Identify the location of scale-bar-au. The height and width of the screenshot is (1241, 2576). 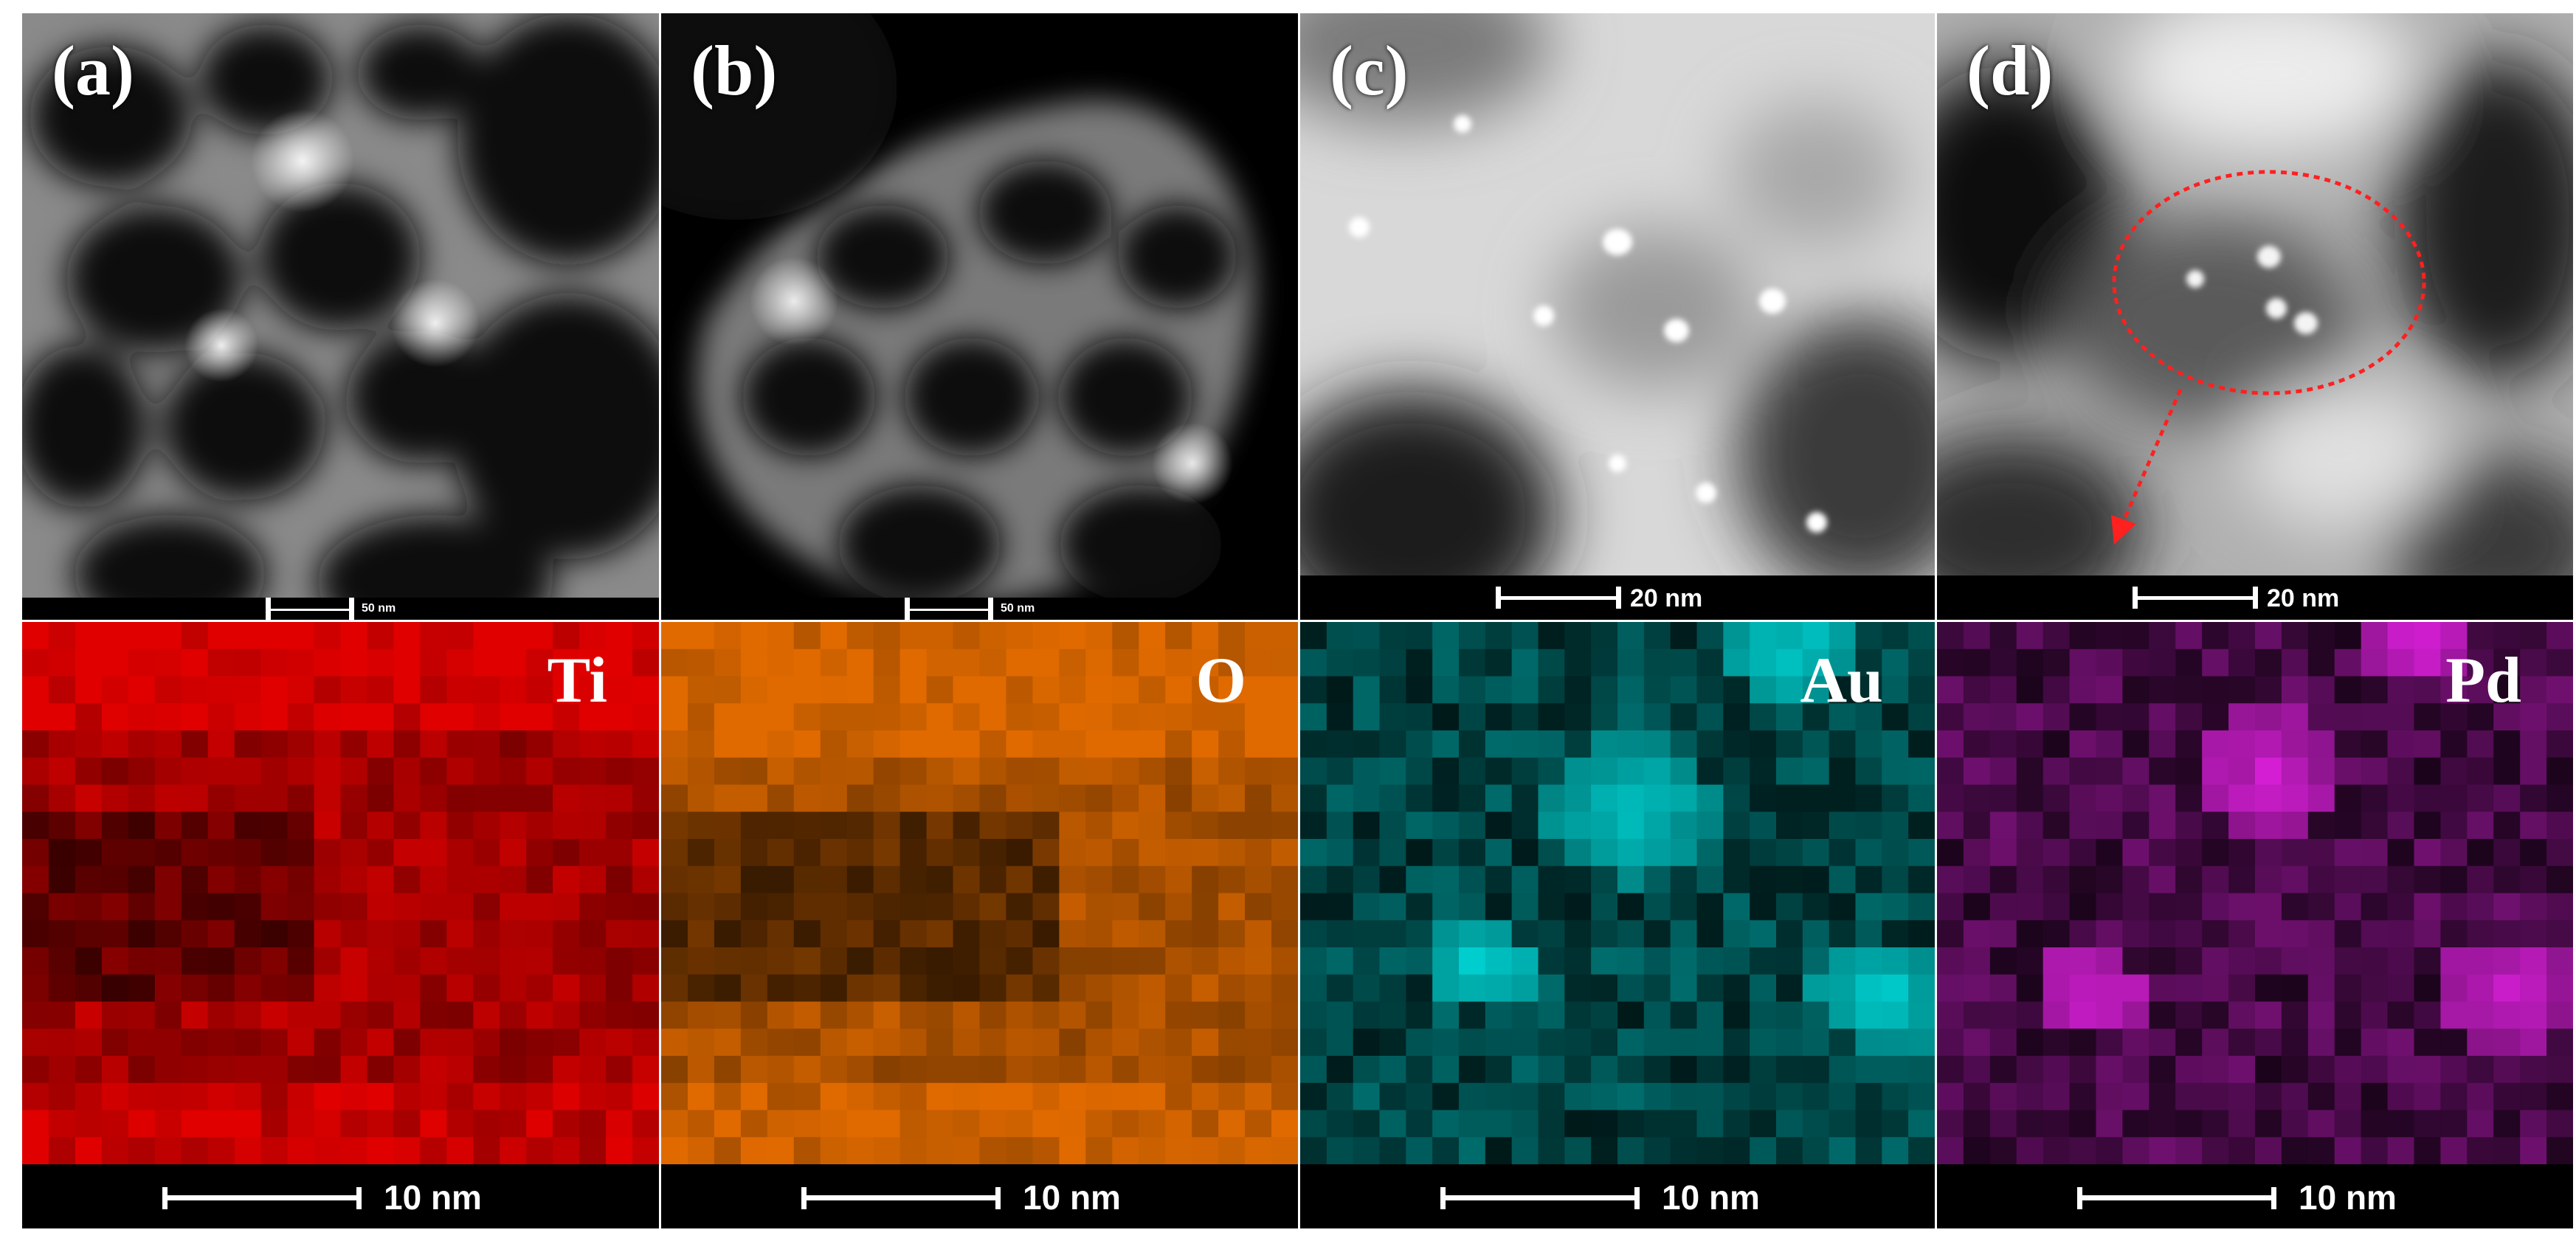
(1540, 1198).